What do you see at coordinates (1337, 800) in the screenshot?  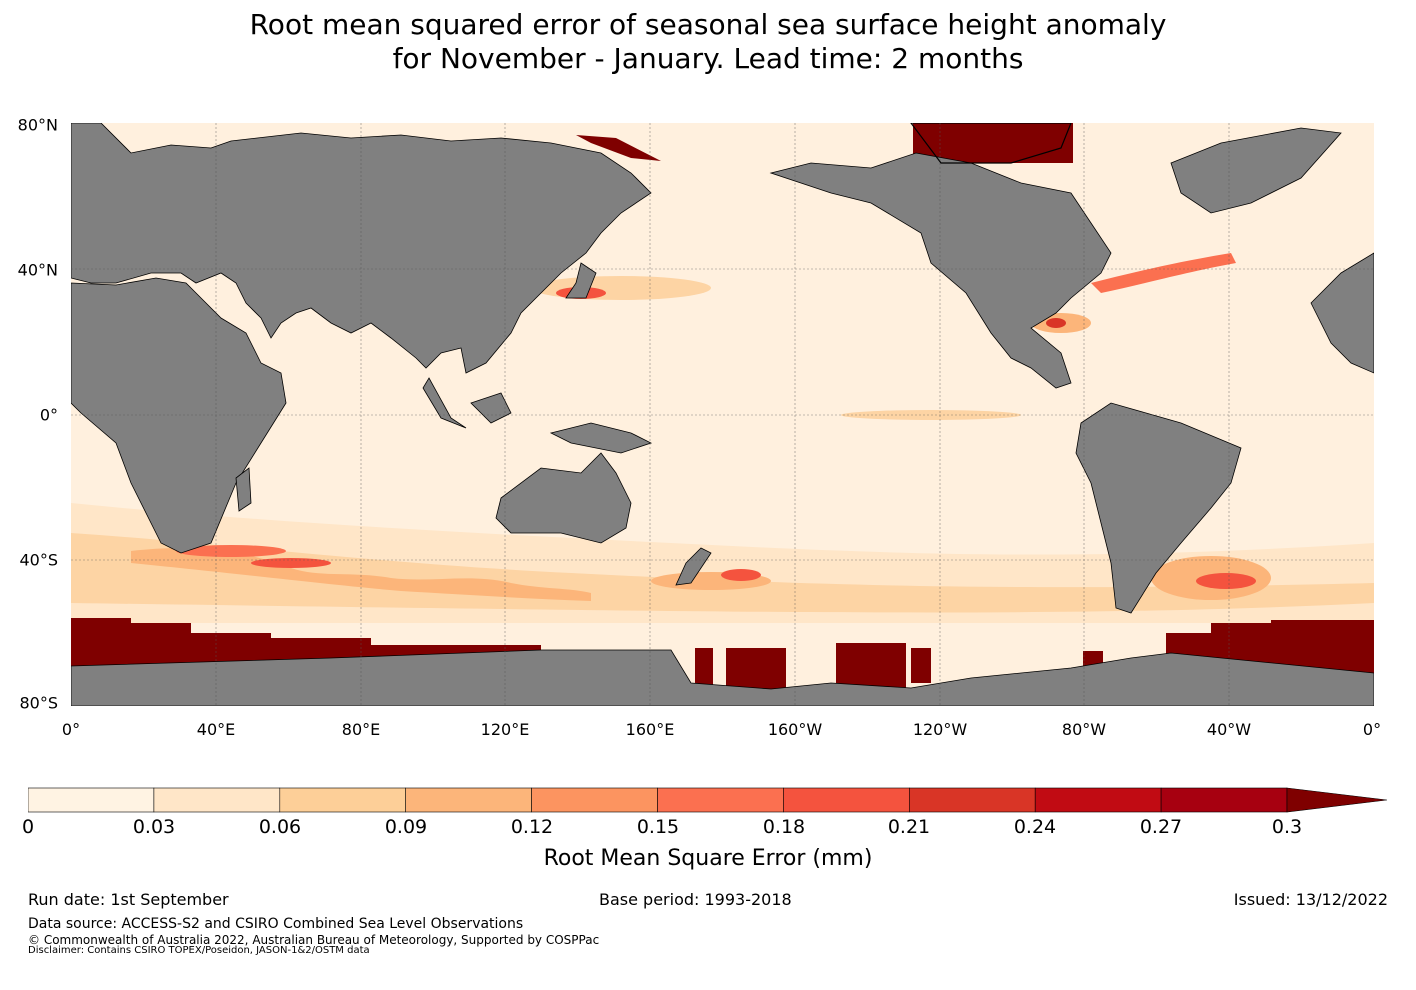 I see `colorbar-extend-arrow` at bounding box center [1337, 800].